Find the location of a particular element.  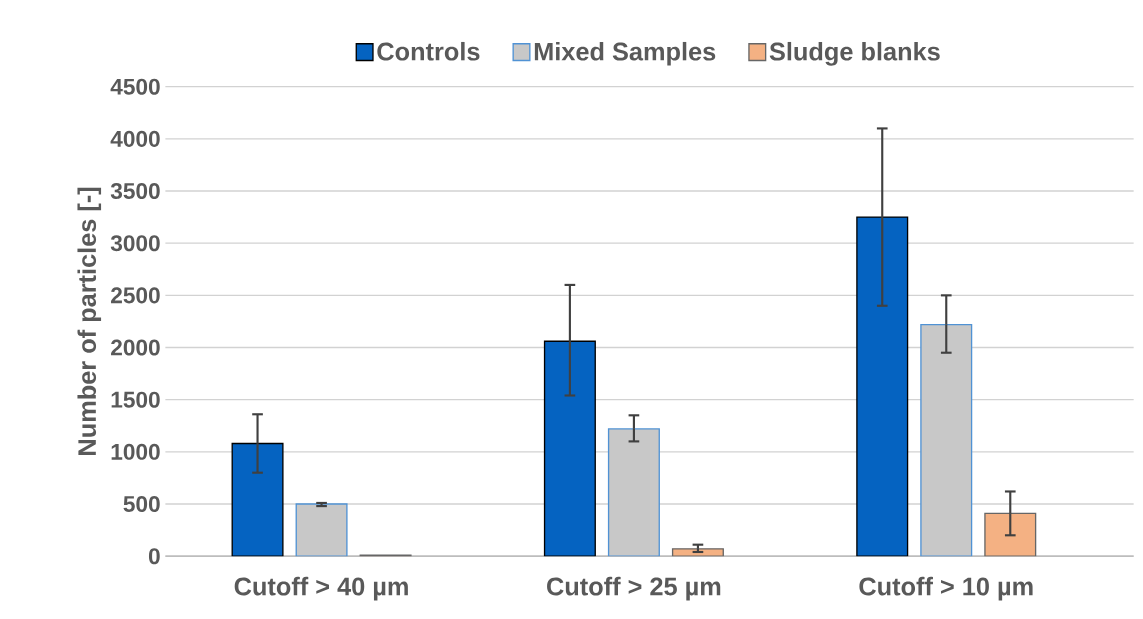

y-tick-label: 3500 is located at coordinates (135, 191).